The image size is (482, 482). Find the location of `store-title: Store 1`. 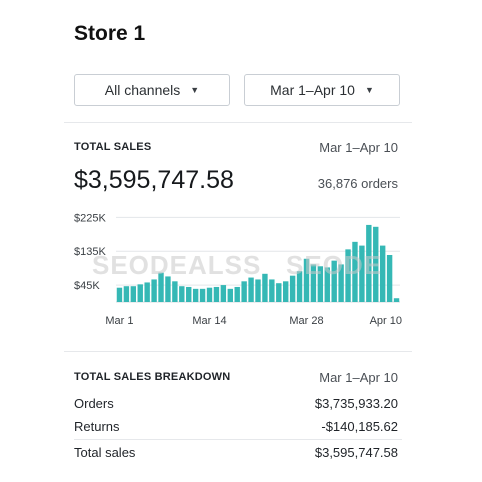

store-title: Store 1 is located at coordinates (110, 33).